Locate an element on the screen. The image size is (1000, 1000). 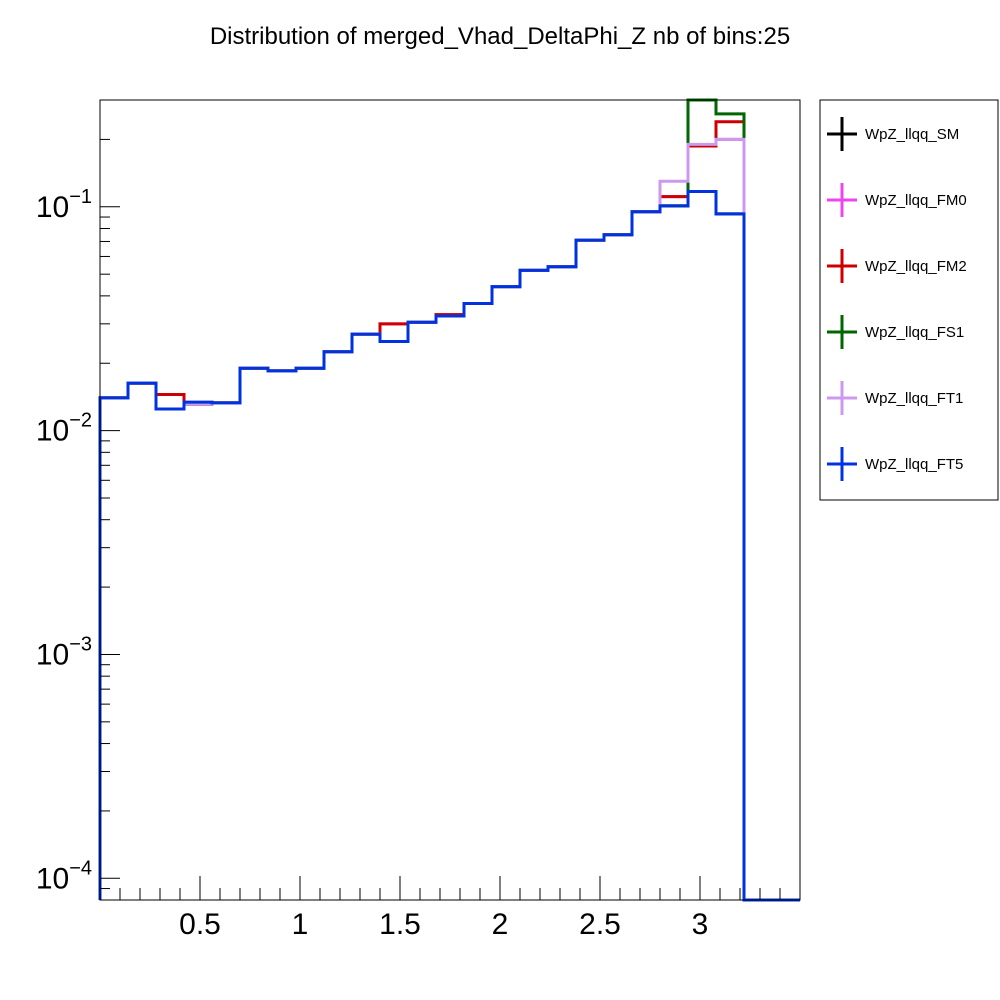
x-tick-label: 2.5 is located at coordinates (600, 924).